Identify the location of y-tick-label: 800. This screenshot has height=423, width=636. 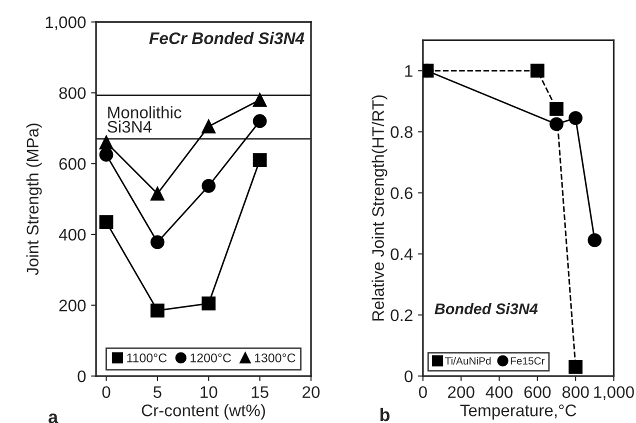
(72, 93).